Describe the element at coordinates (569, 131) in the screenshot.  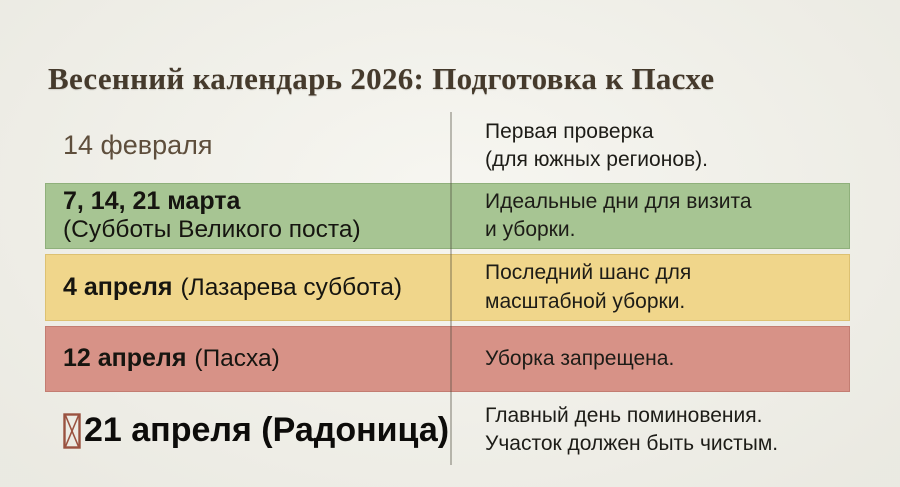
I see `description-line: Первая проверка` at that location.